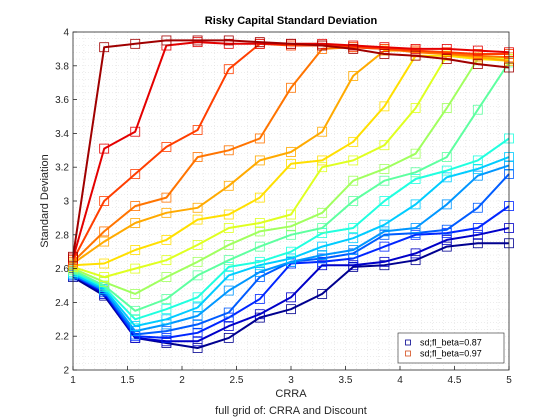  What do you see at coordinates (451, 354) in the screenshot?
I see `legend-label-1: sd;fl_beta=0.97` at bounding box center [451, 354].